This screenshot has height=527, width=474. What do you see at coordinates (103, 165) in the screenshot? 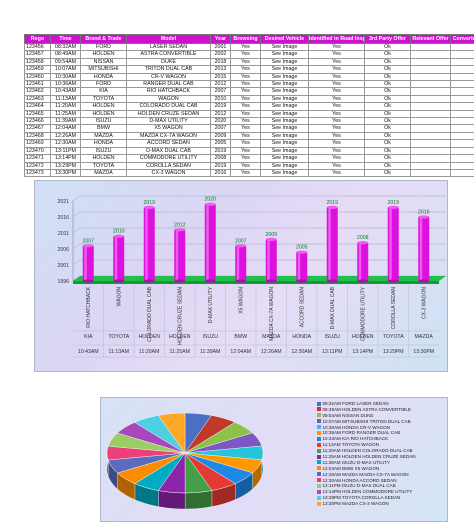
I see `table-cell: TOYOTA` at bounding box center [103, 165].